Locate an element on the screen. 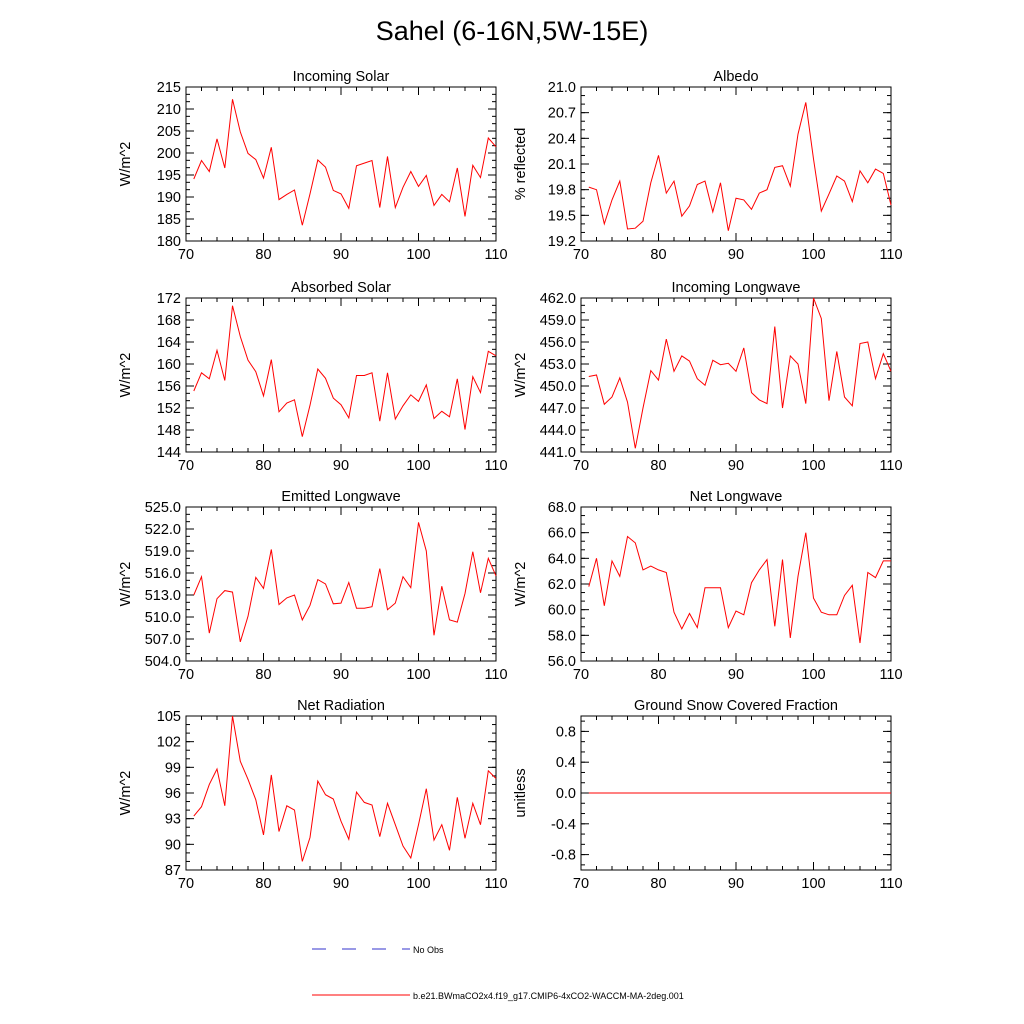 Image resolution: width=1024 pixels, height=1024 pixels. y-tick-label: 215 is located at coordinates (169, 88).